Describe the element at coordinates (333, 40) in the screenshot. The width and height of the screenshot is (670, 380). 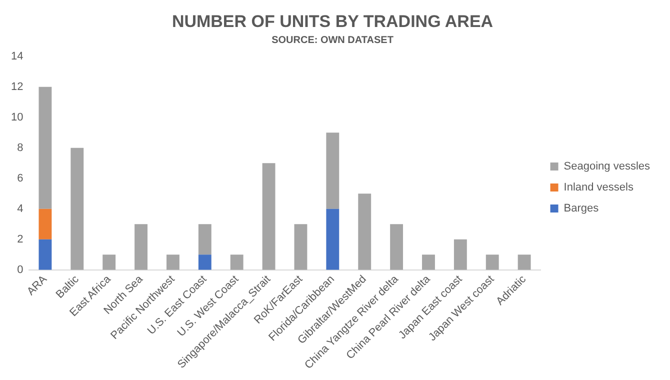
I see `chart-subtitle: SOURCE: OWN DATASET` at that location.